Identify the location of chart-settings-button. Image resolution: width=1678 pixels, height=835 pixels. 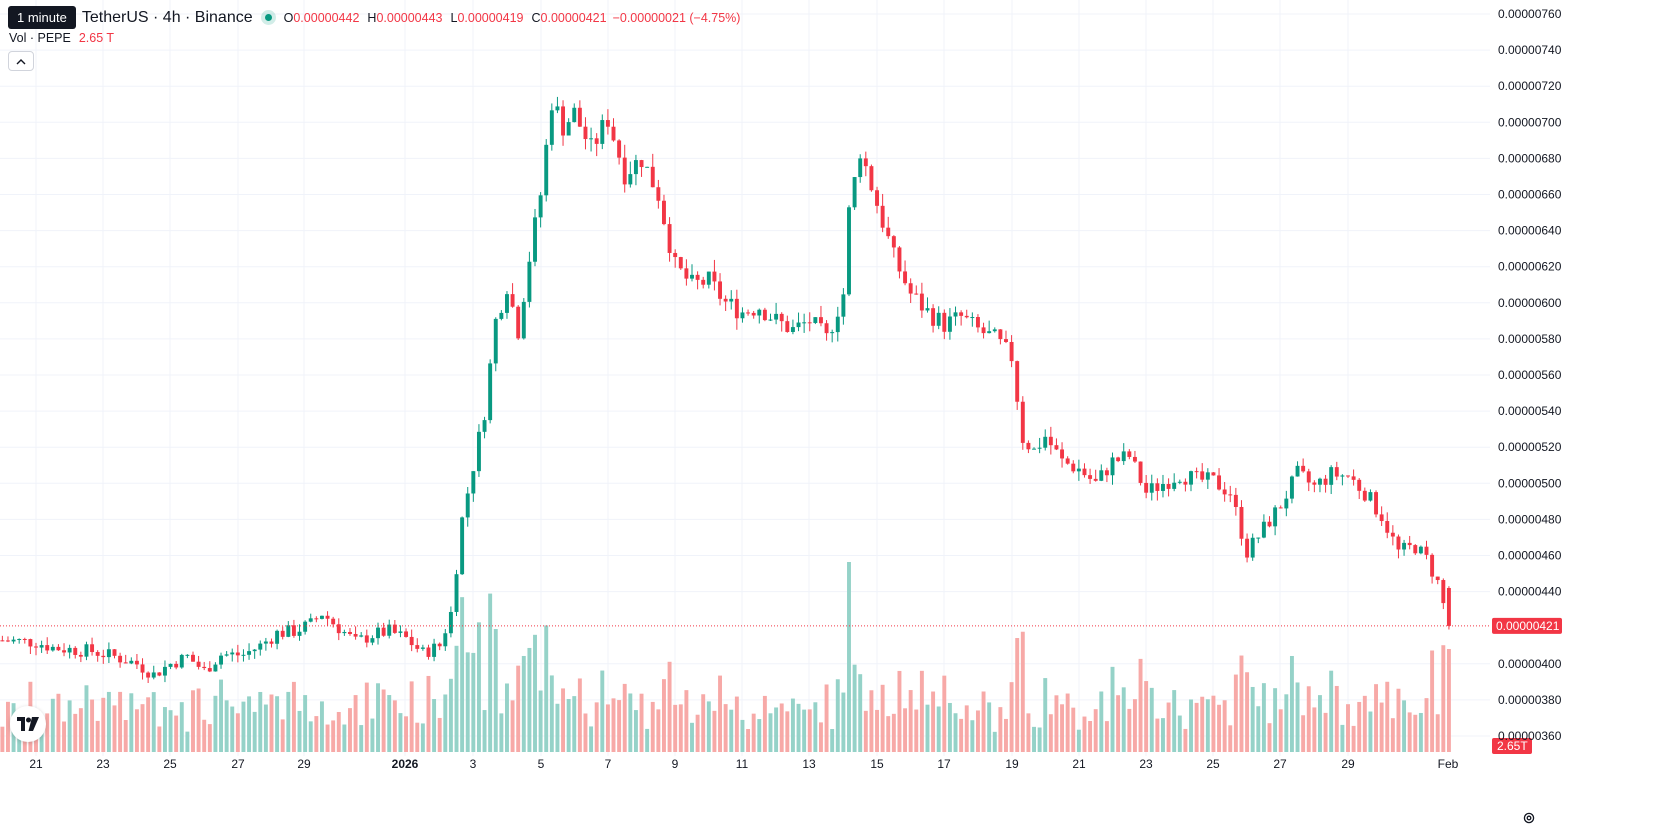
(1529, 818).